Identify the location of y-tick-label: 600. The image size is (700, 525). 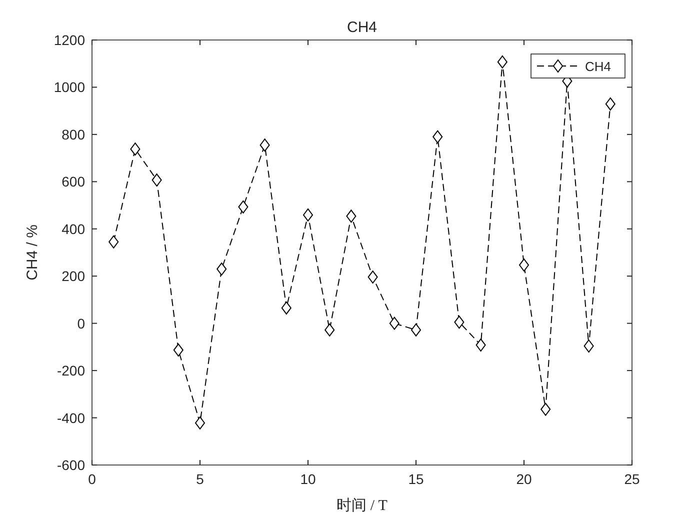
(74, 182).